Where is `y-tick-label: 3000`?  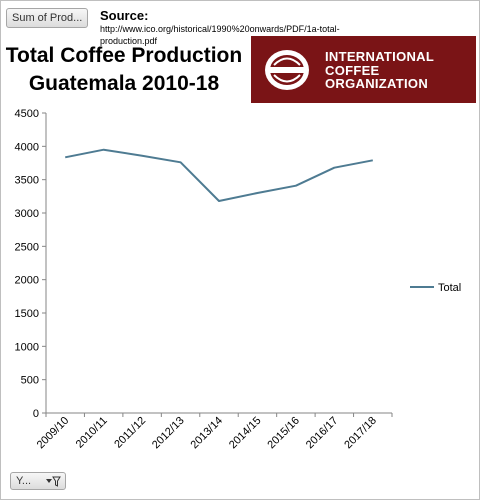
y-tick-label: 3000 is located at coordinates (27, 214).